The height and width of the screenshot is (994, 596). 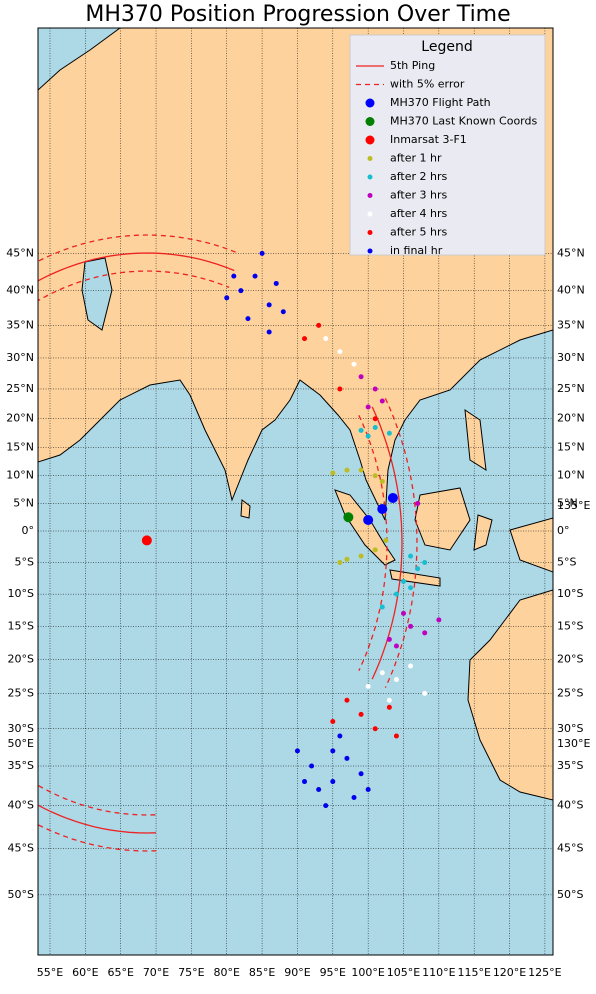 What do you see at coordinates (463, 121) in the screenshot?
I see `legend-label: MH370 Last Known Coords` at bounding box center [463, 121].